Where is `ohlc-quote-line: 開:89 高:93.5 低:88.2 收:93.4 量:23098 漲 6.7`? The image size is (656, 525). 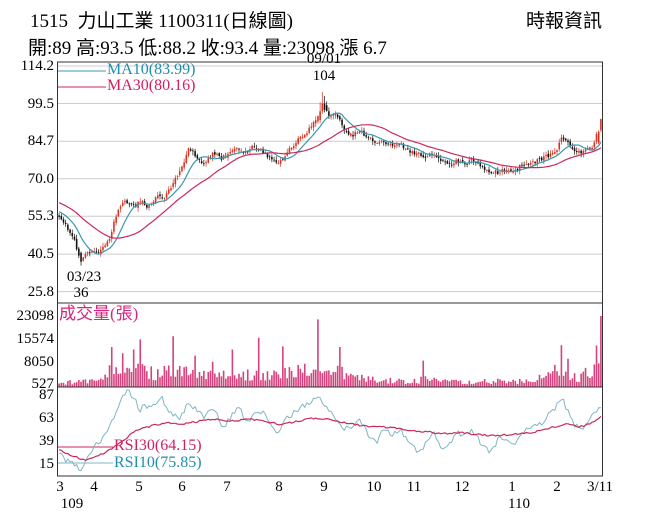 ohlc-quote-line: 開:89 高:93.5 低:88.2 收:93.4 量:23098 漲 6.7 is located at coordinates (207, 48).